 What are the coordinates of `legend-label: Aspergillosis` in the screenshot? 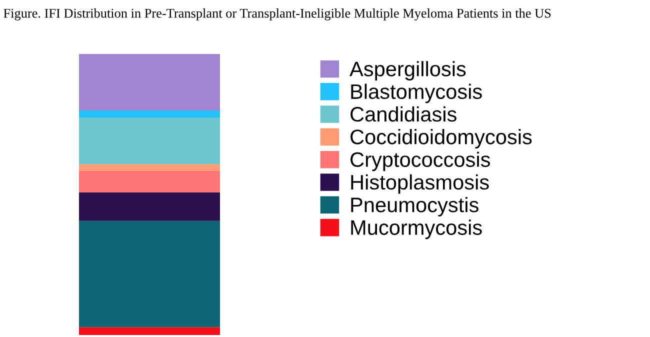 It's located at (408, 70).